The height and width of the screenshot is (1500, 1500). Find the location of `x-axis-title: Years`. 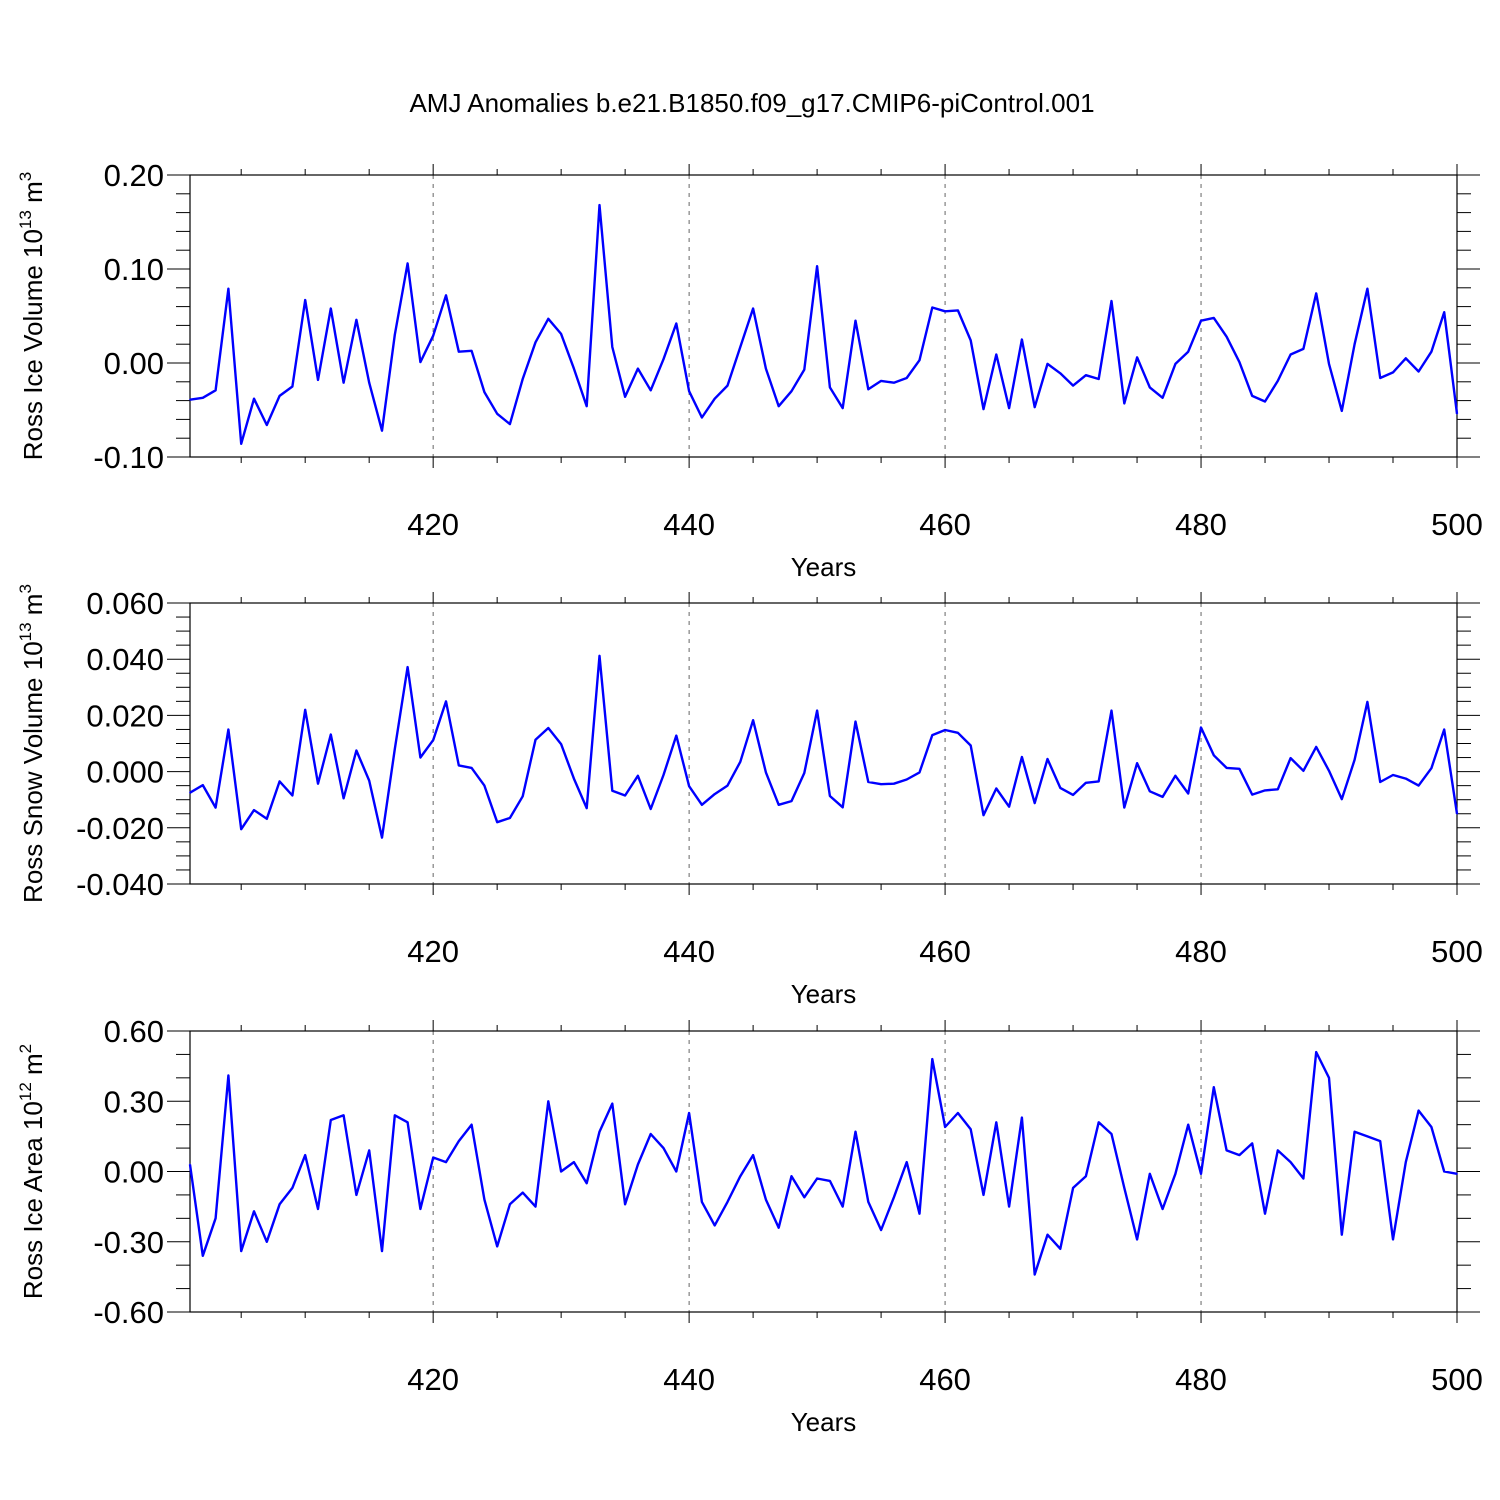

x-axis-title: Years is located at coordinates (824, 994).